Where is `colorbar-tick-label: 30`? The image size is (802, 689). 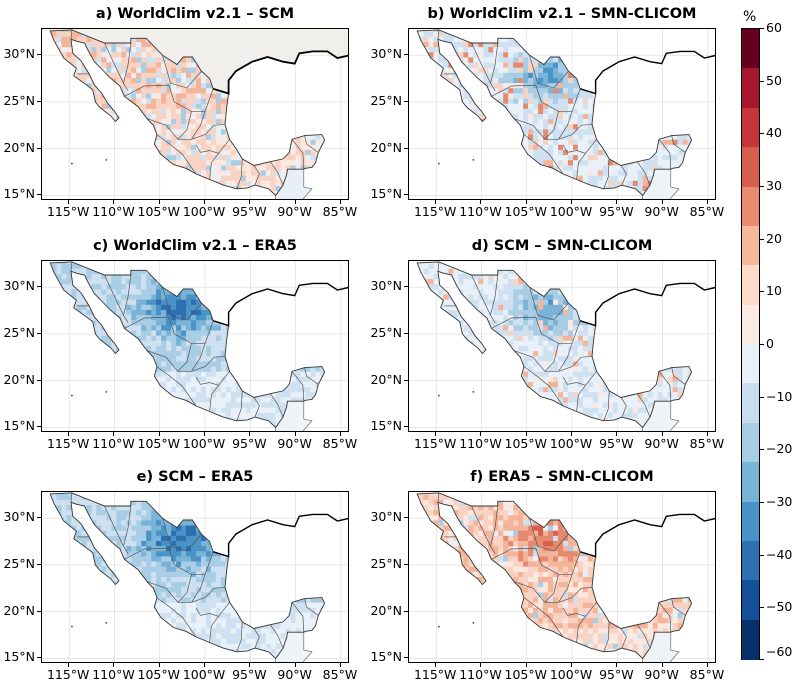
colorbar-tick-label: 30 is located at coordinates (774, 185).